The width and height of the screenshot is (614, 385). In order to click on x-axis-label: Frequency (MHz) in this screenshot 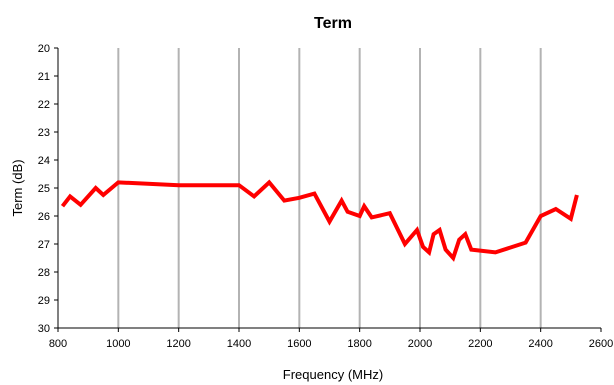, I will do `click(333, 374)`.